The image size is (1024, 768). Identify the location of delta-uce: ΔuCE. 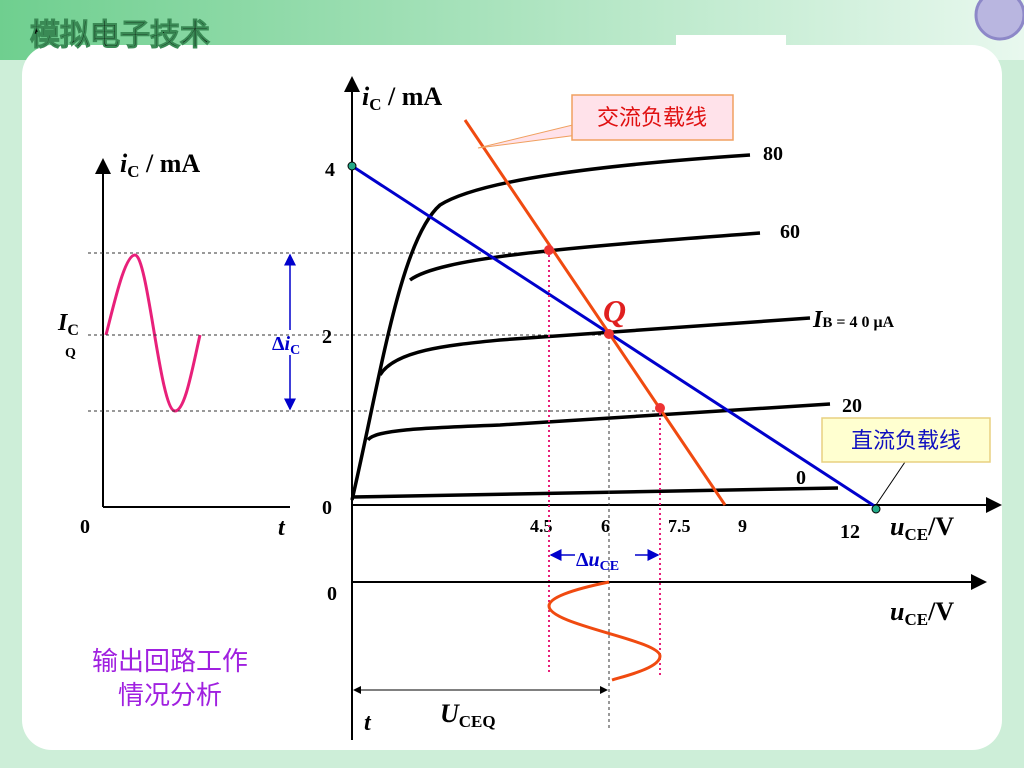
(597, 561).